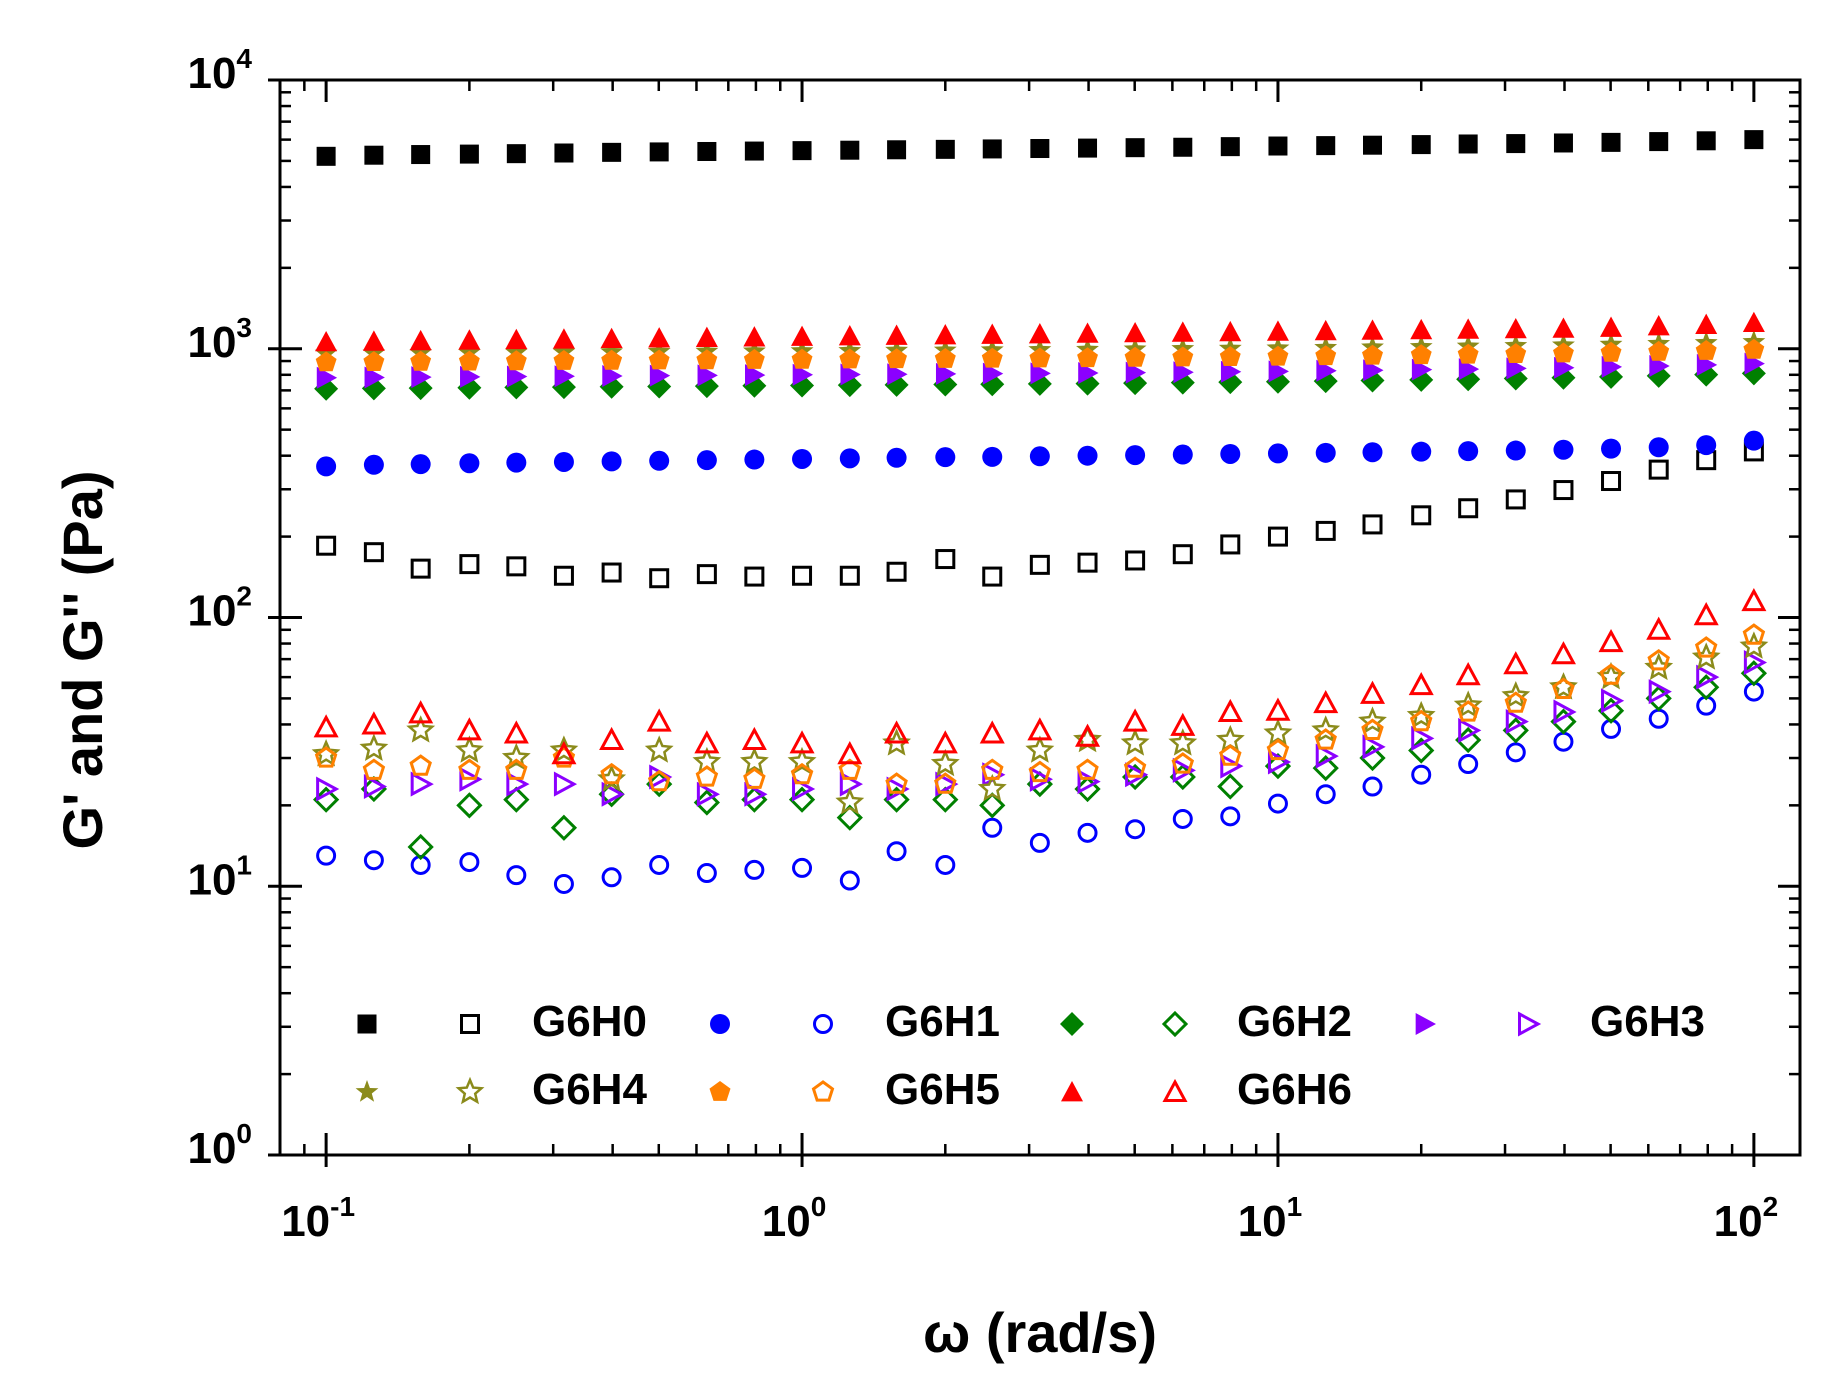  I want to click on legend-symbol-g6h4-loss, so click(470, 1090).